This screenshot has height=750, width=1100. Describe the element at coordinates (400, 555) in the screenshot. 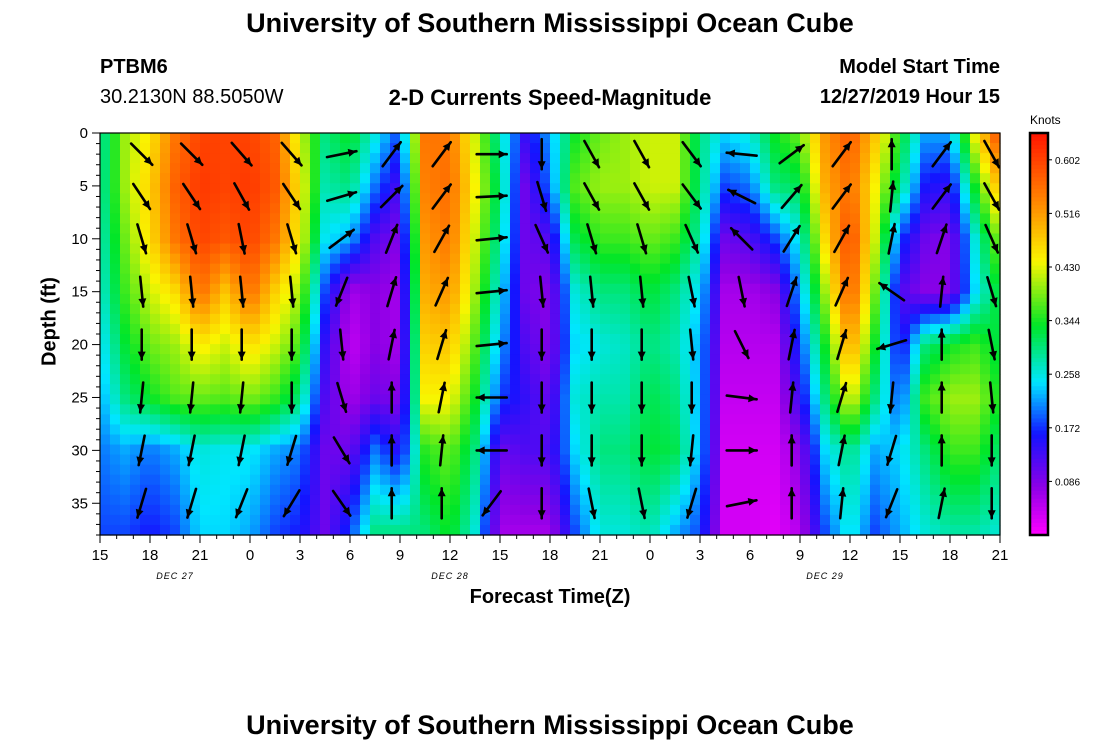

I see `x-tick-label: 9` at that location.